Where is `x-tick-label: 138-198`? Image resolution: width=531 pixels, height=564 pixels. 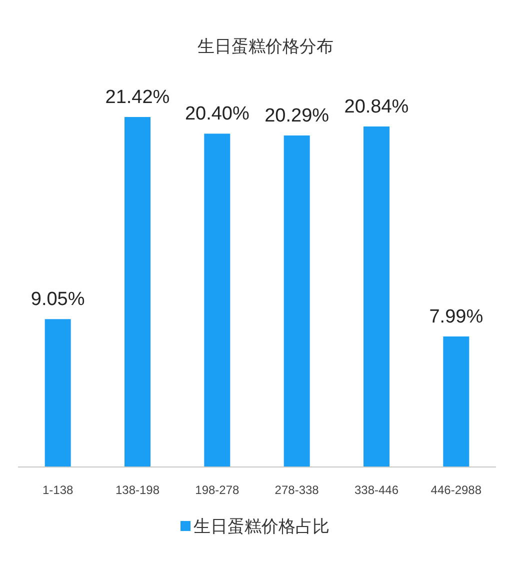 x-tick-label: 138-198 is located at coordinates (137, 490).